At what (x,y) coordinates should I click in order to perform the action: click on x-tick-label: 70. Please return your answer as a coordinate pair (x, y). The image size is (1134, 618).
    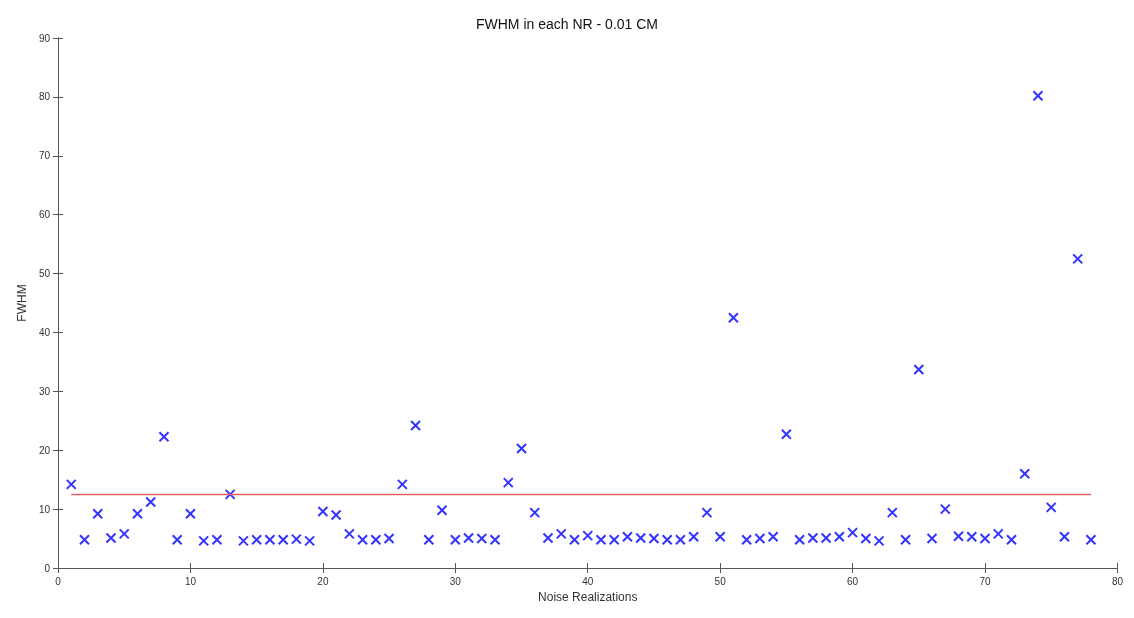
    Looking at the image, I should click on (985, 581).